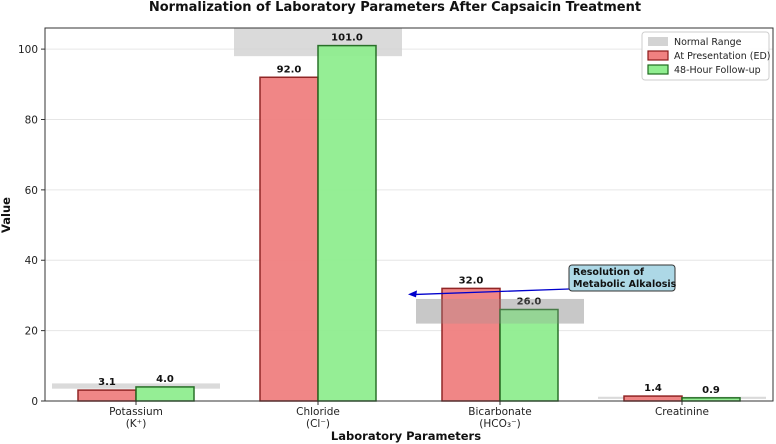 This screenshot has height=444, width=776. I want to click on legend-box, so click(705, 56).